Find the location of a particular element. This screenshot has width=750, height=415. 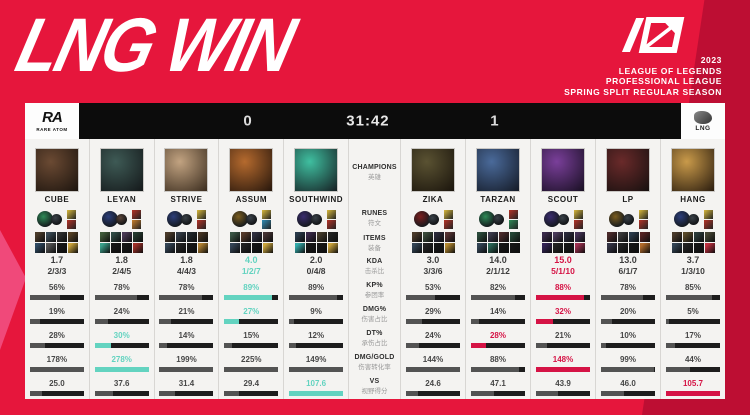

dmg-gold-stat: 199% is located at coordinates (186, 363).